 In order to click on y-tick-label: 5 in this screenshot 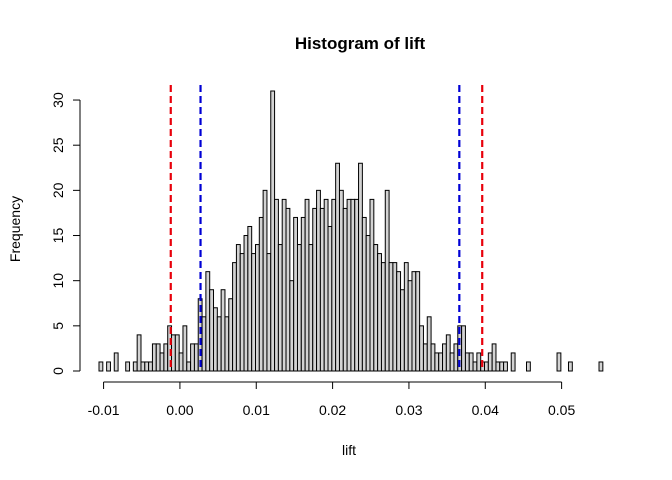, I will do `click(58, 326)`.